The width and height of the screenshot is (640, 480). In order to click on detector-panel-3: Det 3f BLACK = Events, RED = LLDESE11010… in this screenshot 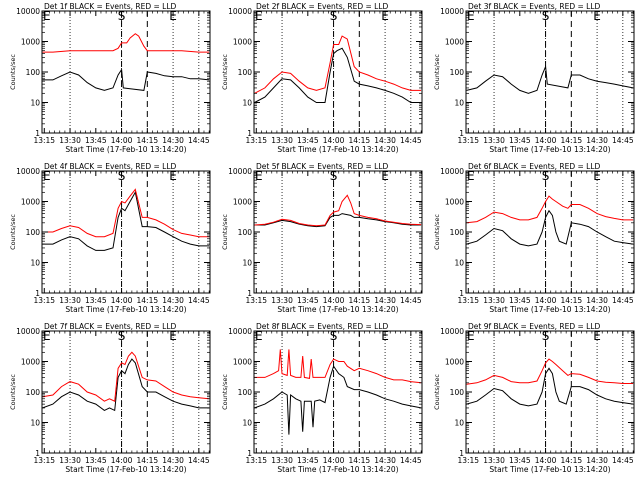, I will do `click(534, 78)`.